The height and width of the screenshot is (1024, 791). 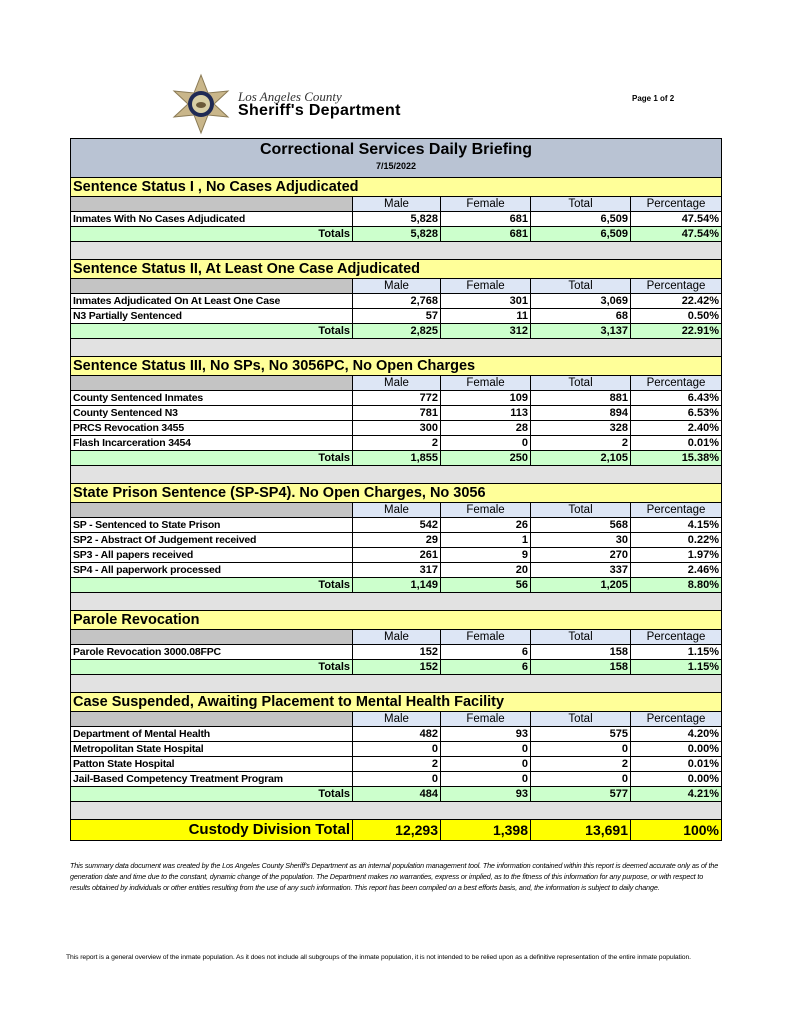 What do you see at coordinates (486, 734) in the screenshot?
I see `cell-female: 93` at bounding box center [486, 734].